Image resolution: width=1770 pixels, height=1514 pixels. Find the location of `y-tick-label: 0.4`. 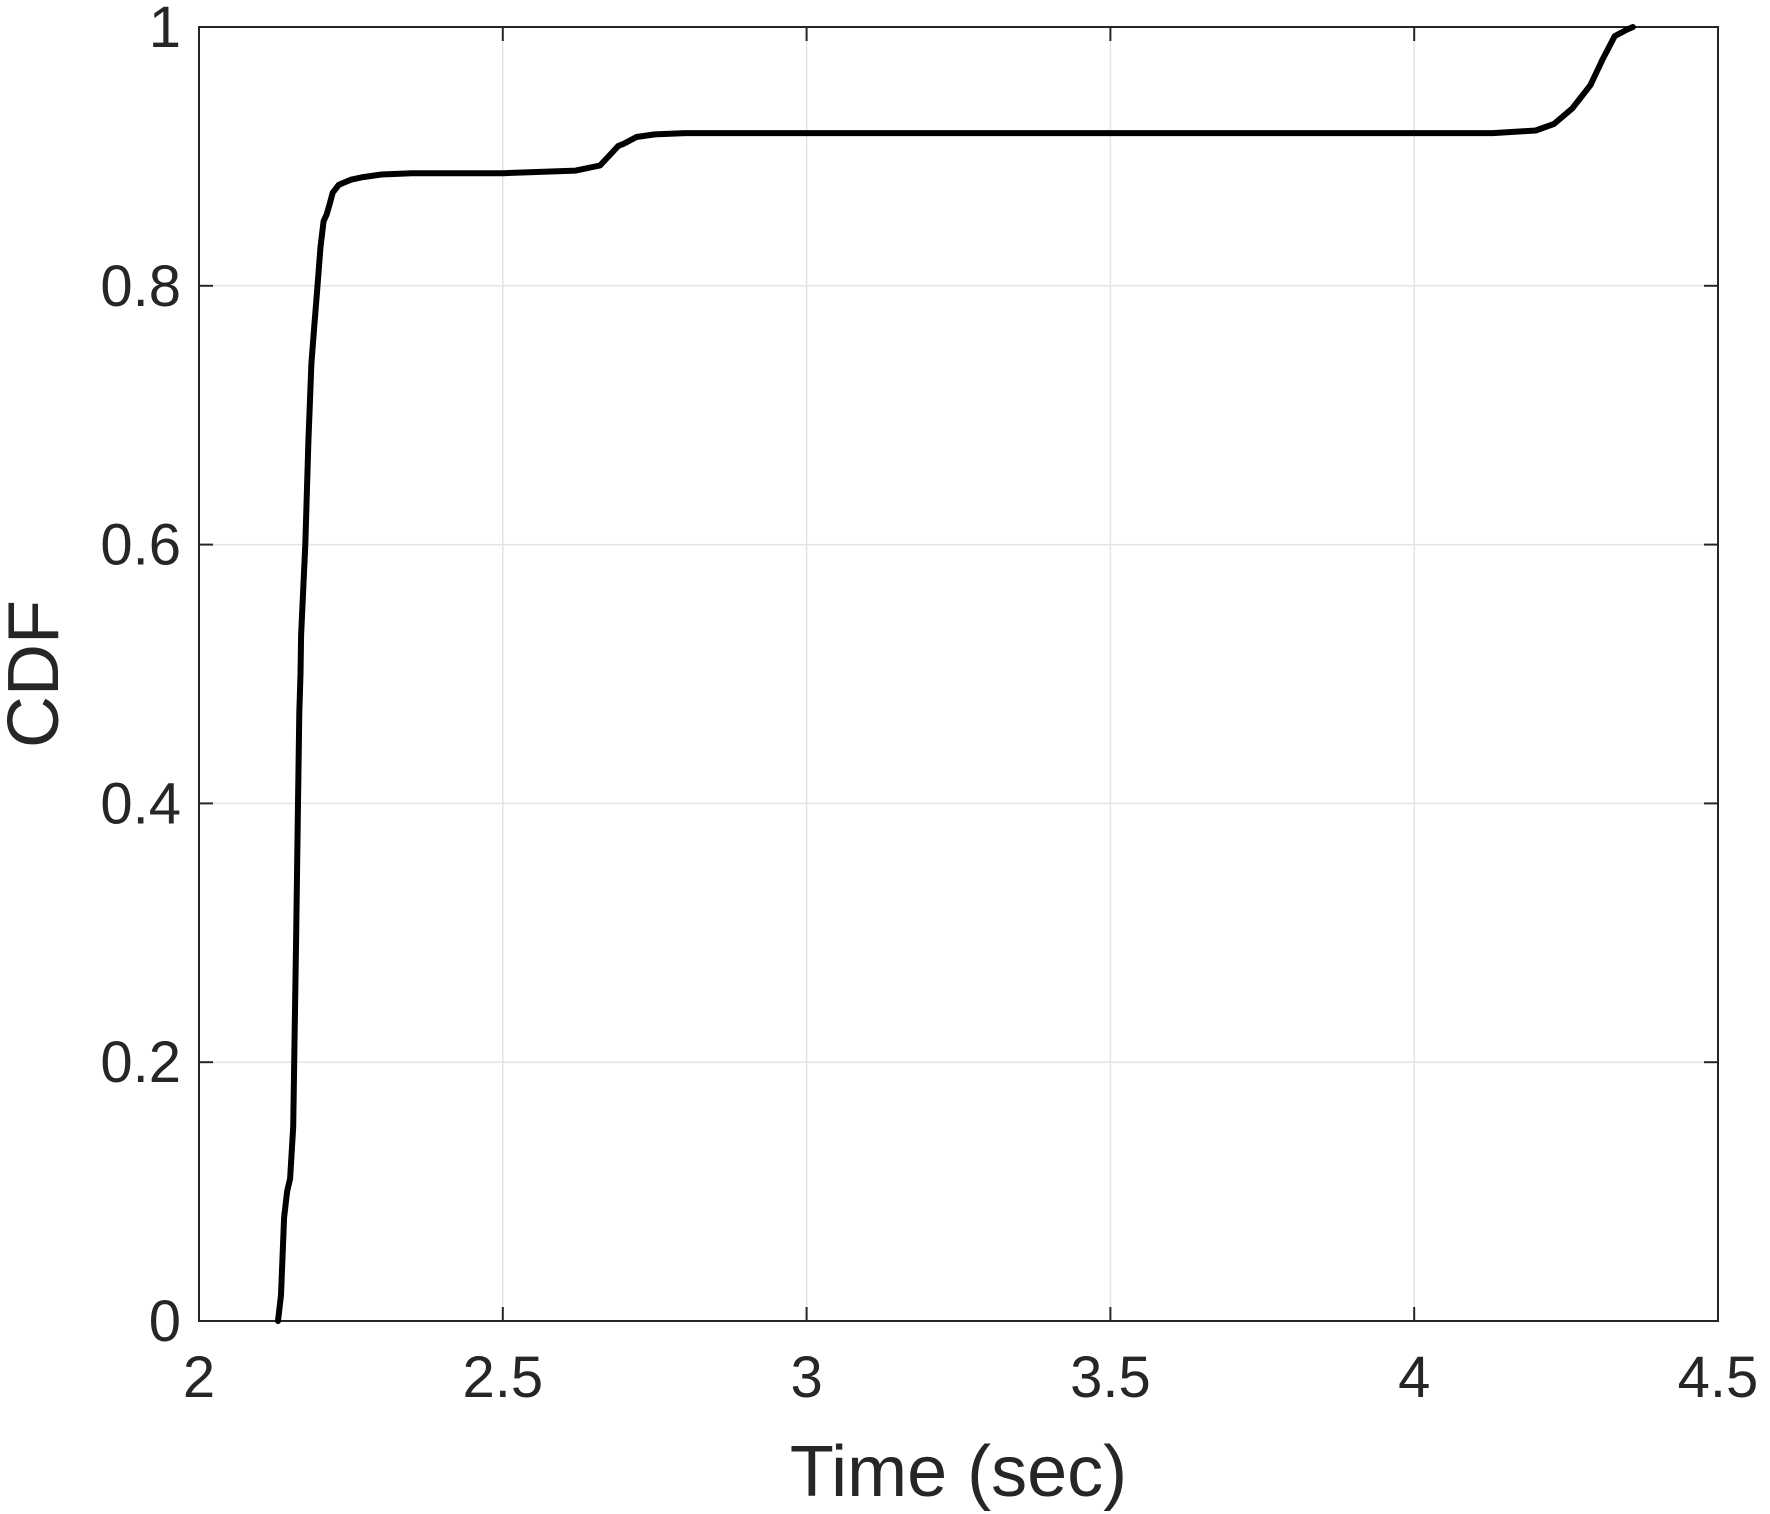

y-tick-label: 0.4 is located at coordinates (140, 803).